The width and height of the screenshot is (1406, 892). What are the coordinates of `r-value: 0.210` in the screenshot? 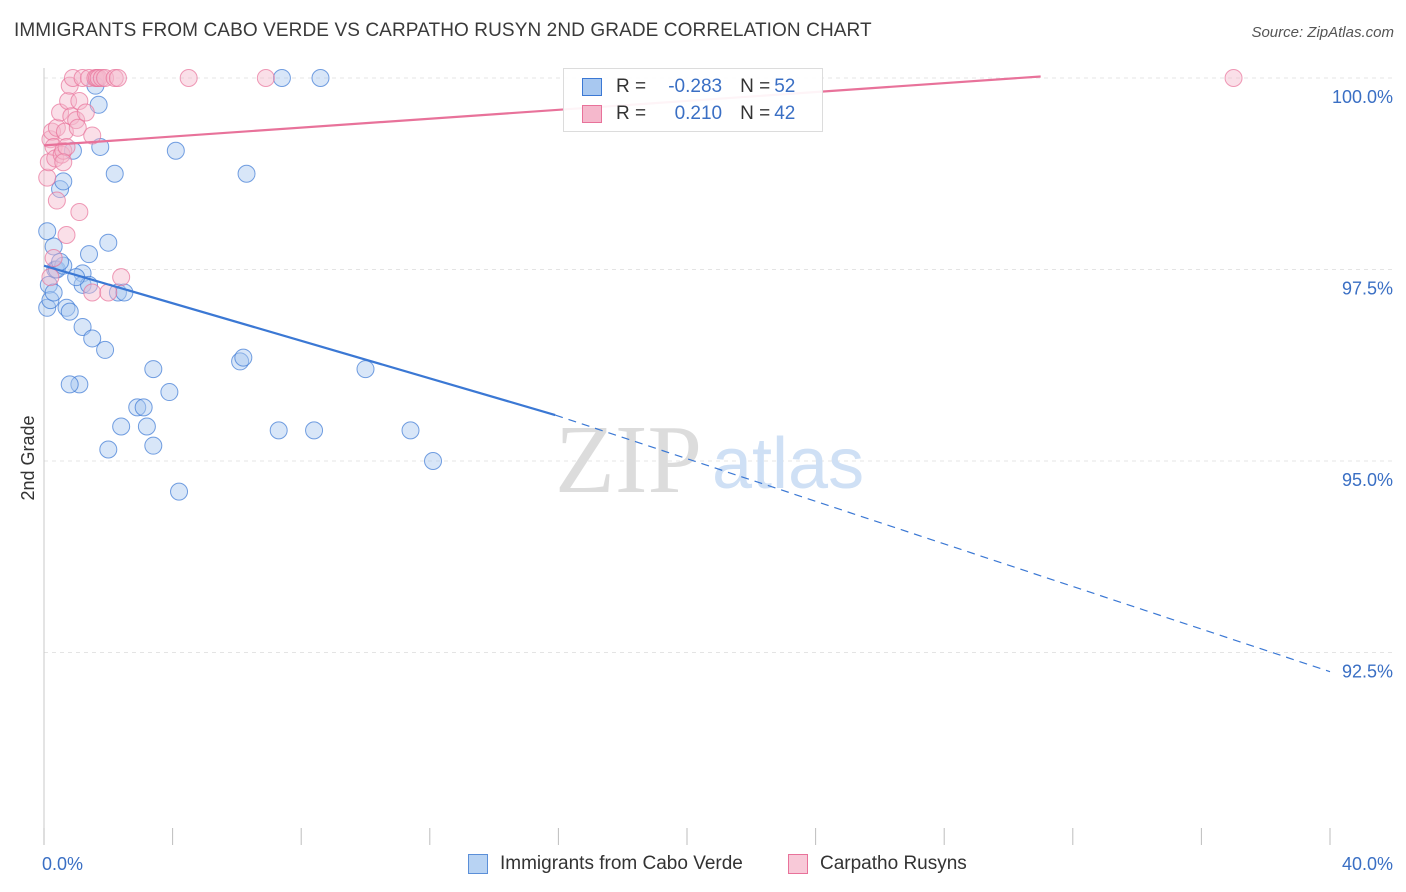 It's located at (698, 113).